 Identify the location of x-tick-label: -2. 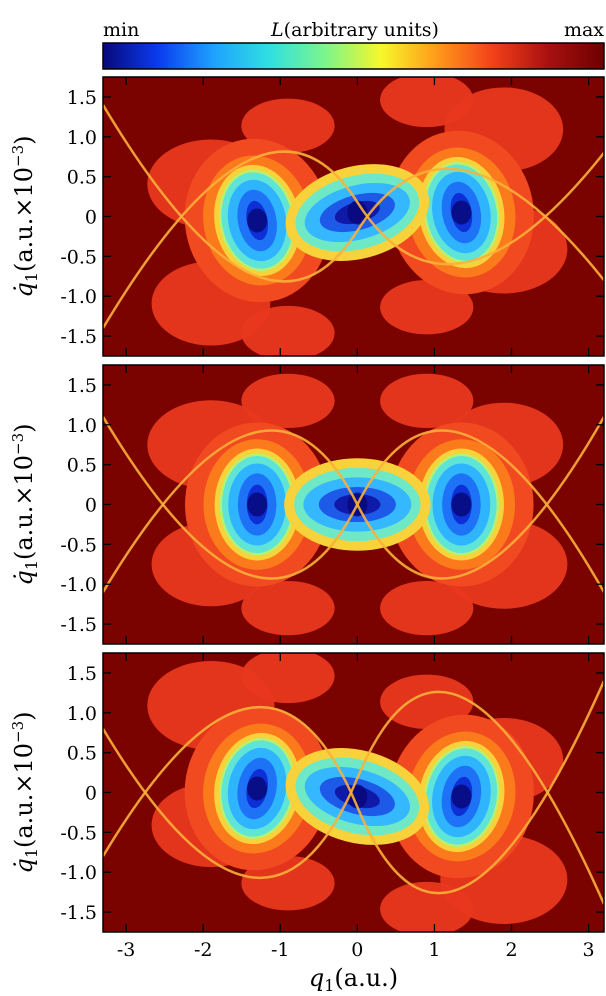
(203, 950).